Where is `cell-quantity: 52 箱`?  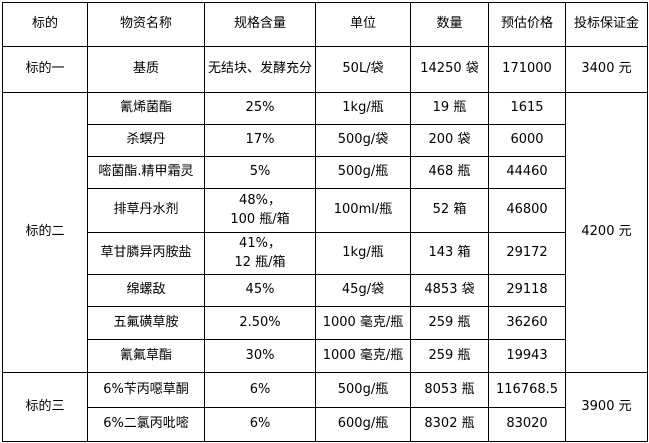
cell-quantity: 52 箱 is located at coordinates (449, 210).